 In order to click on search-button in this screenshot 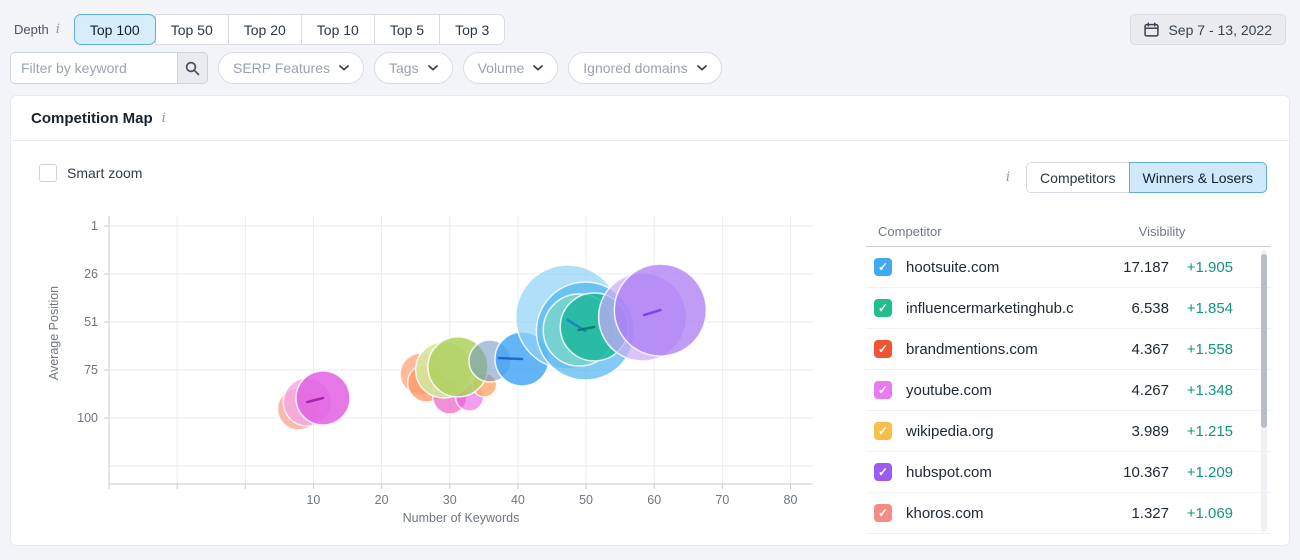, I will do `click(192, 68)`.